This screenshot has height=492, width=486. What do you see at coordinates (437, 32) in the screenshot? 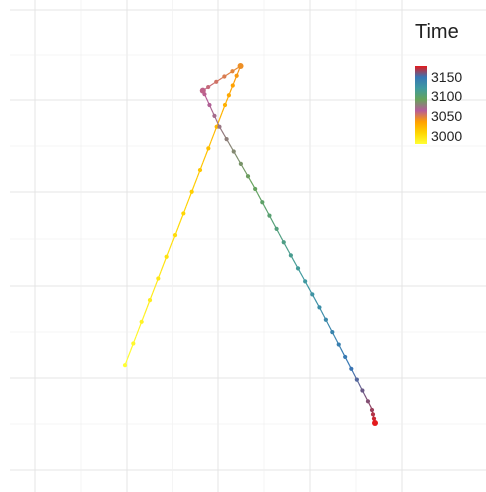
I see `legend-title: Time` at bounding box center [437, 32].